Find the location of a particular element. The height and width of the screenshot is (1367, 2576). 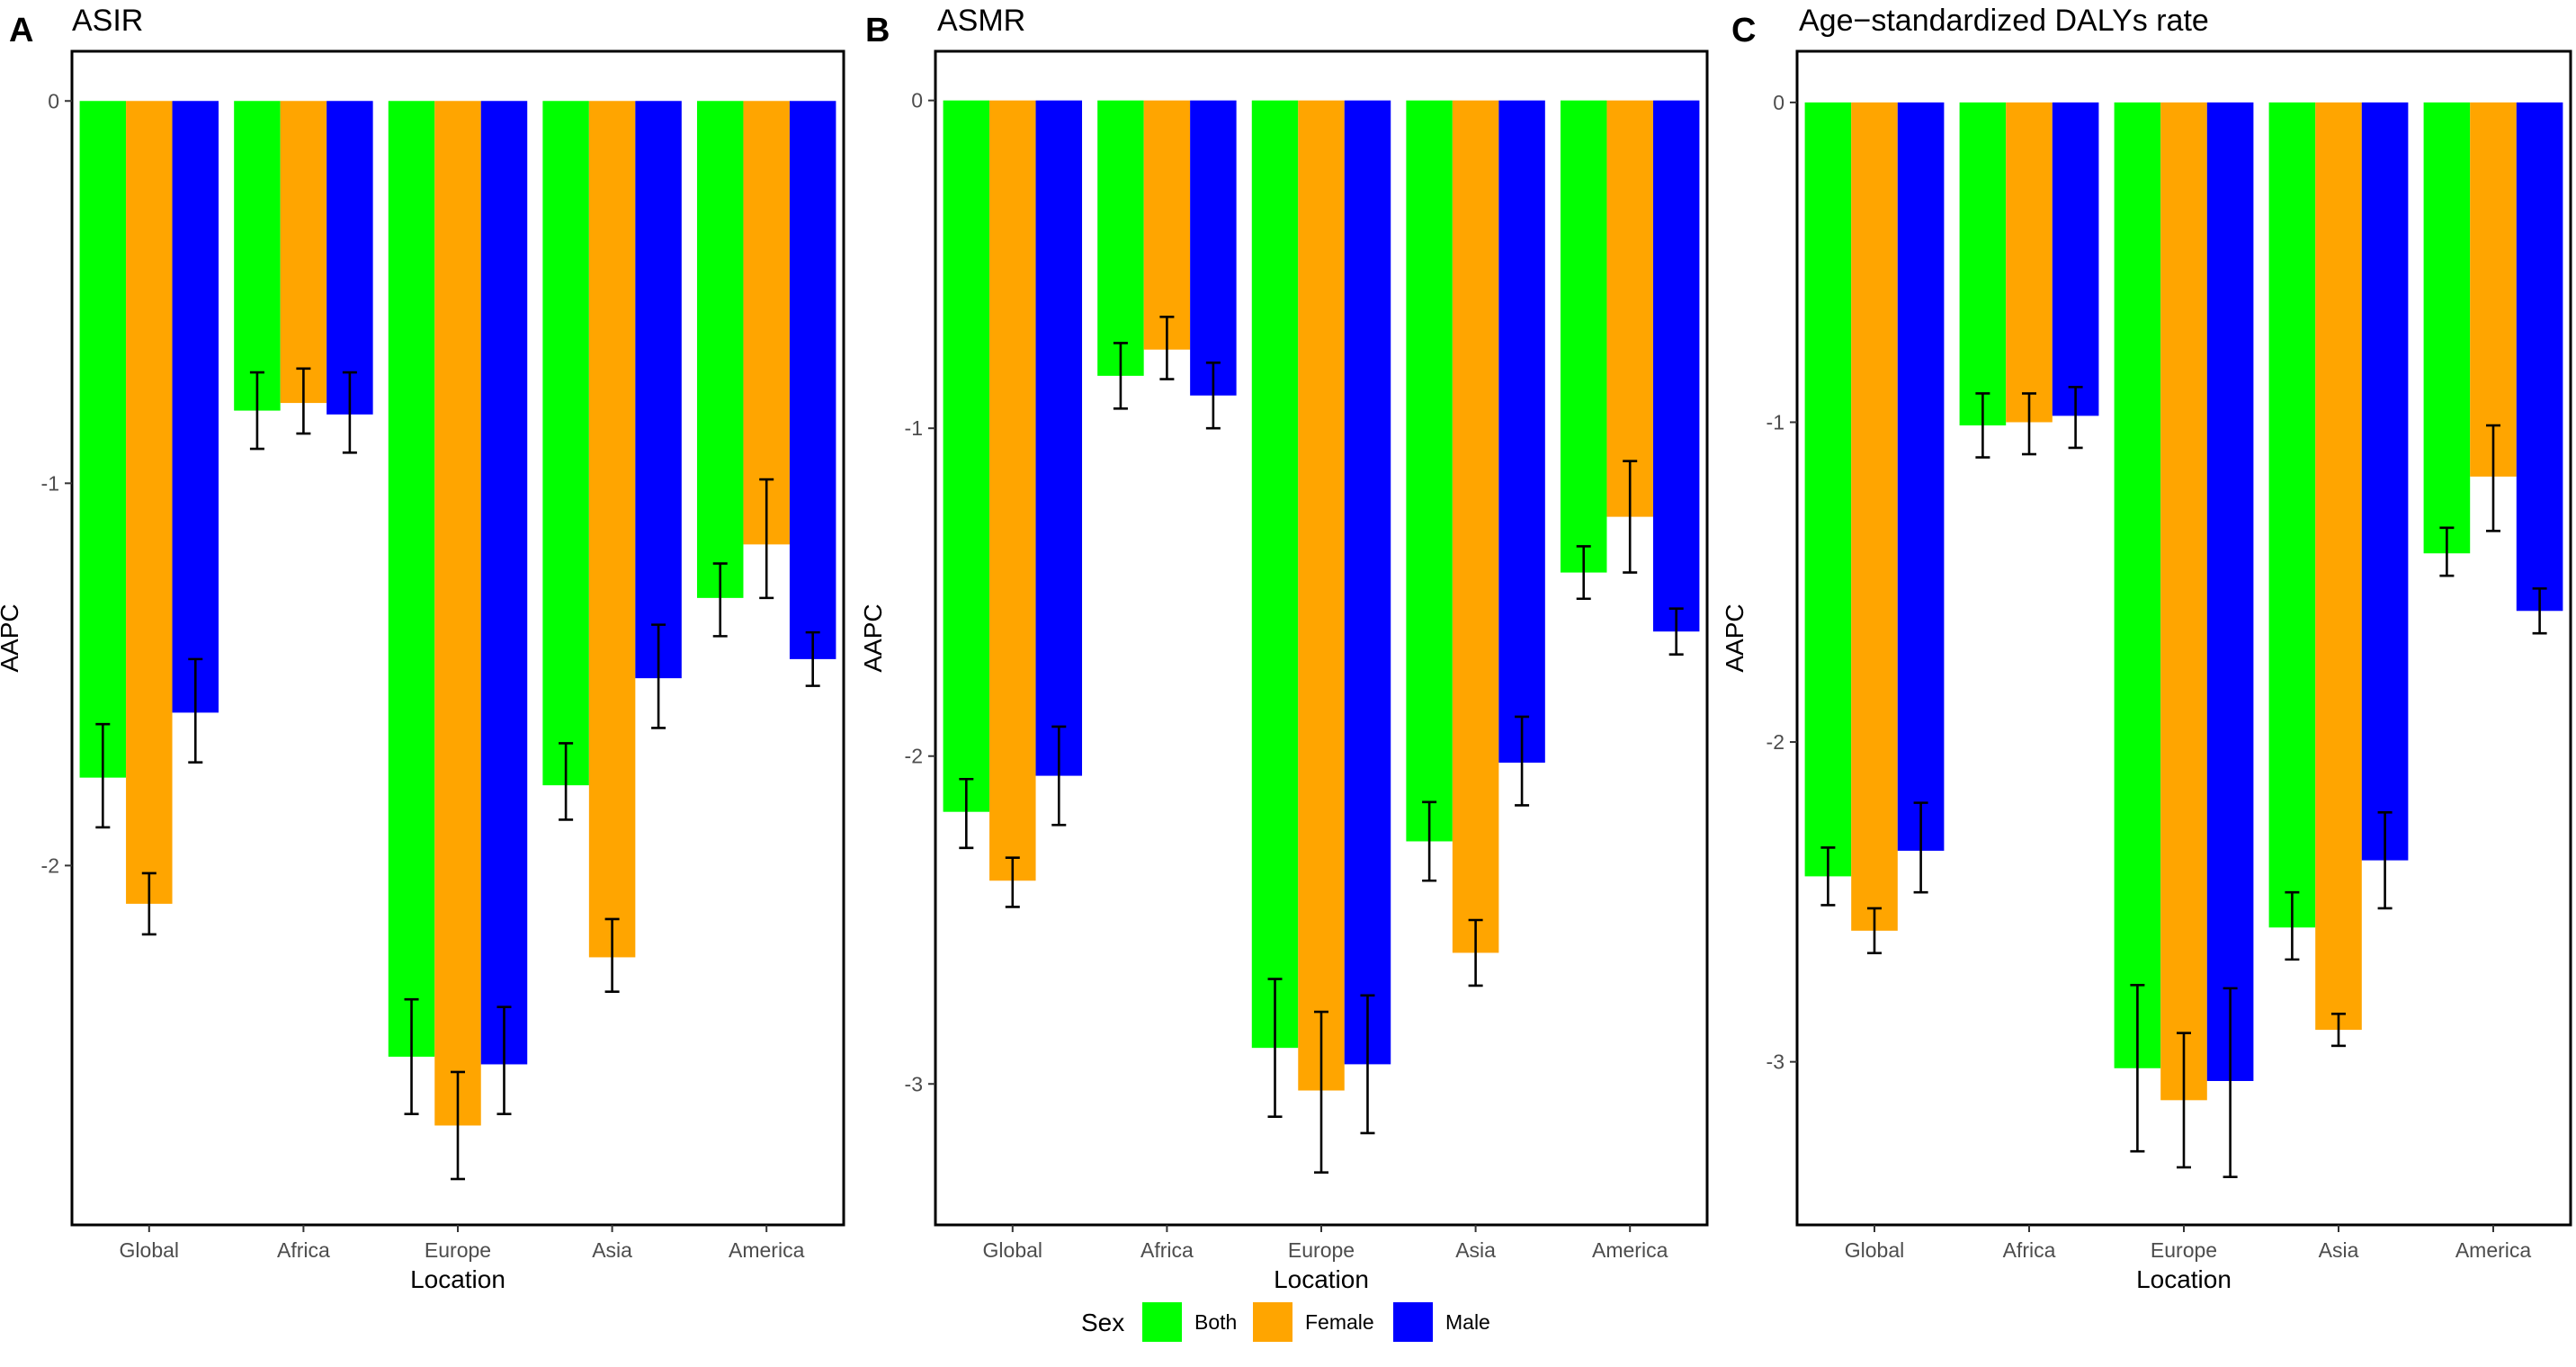

legend-label: Male is located at coordinates (1467, 1322).